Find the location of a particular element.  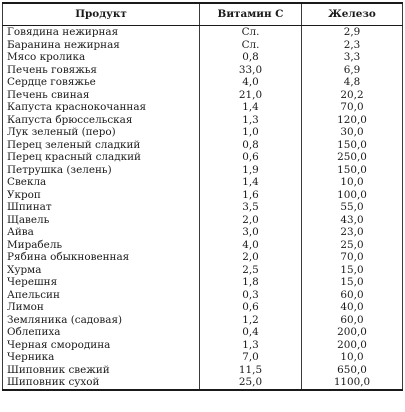

table-row: Мясо кролика 0,8 3,3 is located at coordinates (202, 57).